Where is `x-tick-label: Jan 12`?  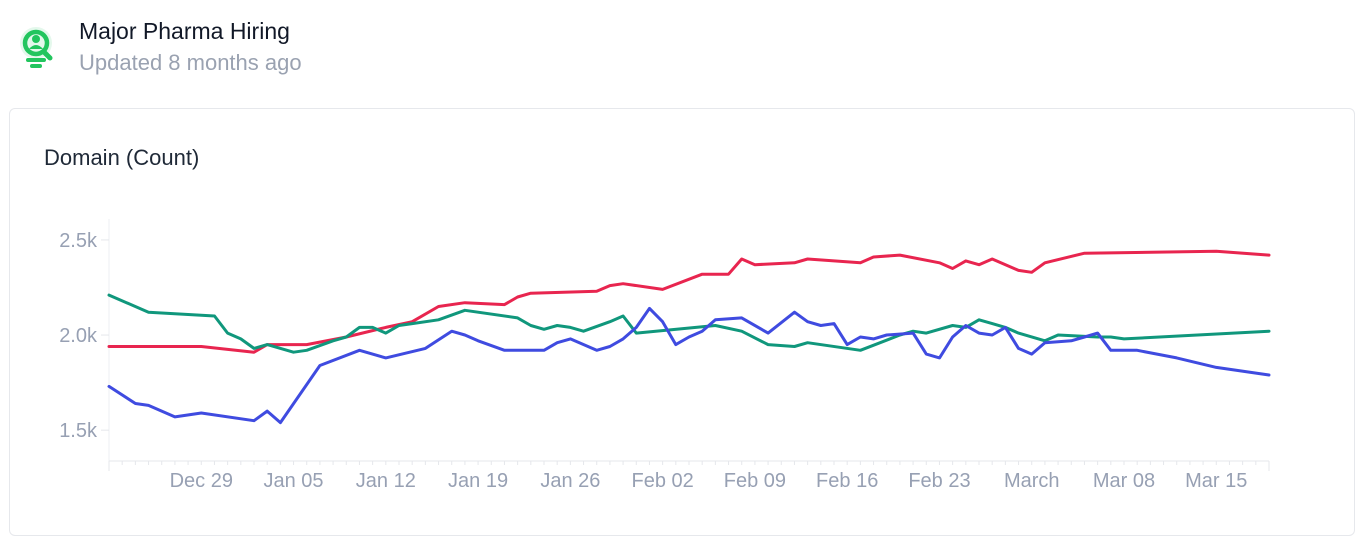
x-tick-label: Jan 12 is located at coordinates (386, 481).